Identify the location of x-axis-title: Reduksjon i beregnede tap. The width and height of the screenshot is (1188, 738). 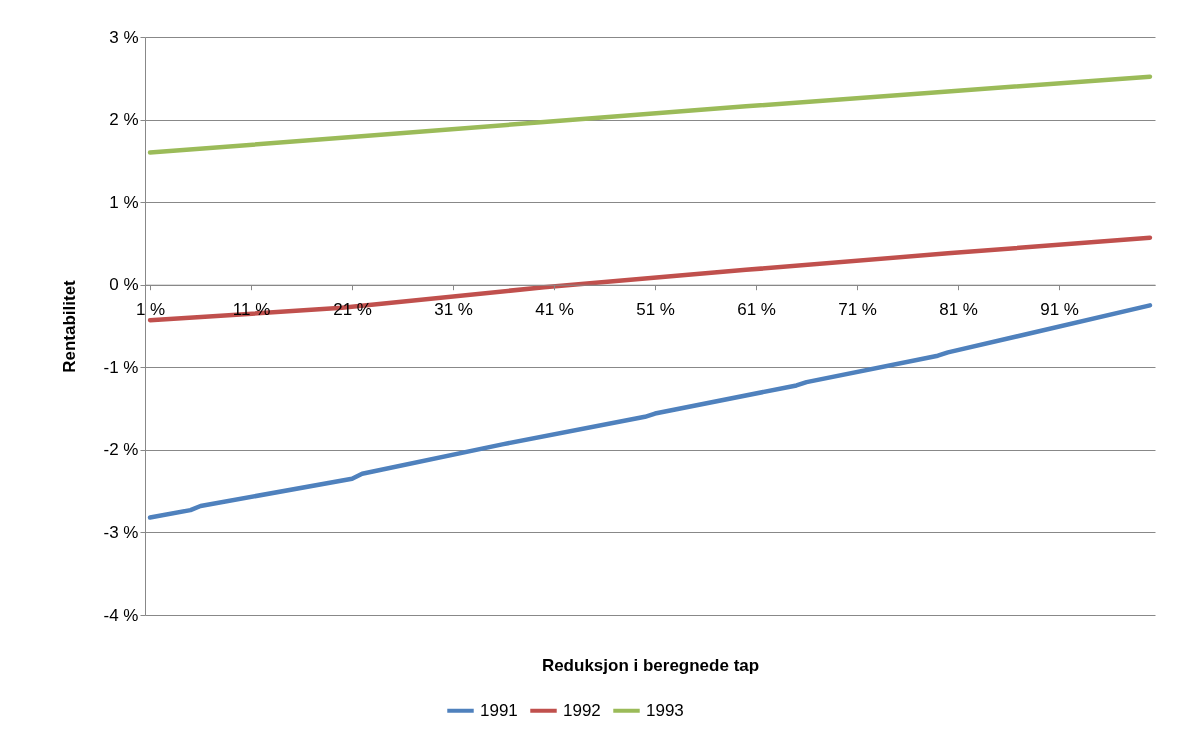
(650, 665).